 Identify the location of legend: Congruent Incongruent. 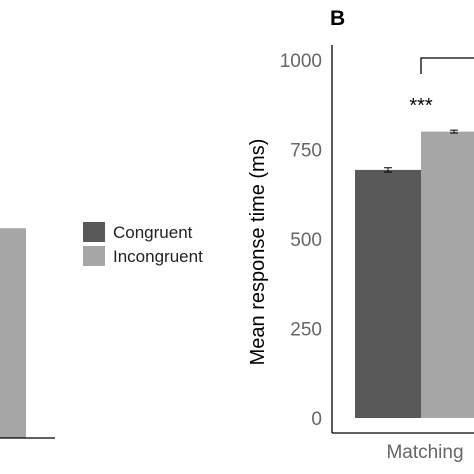
(143, 244).